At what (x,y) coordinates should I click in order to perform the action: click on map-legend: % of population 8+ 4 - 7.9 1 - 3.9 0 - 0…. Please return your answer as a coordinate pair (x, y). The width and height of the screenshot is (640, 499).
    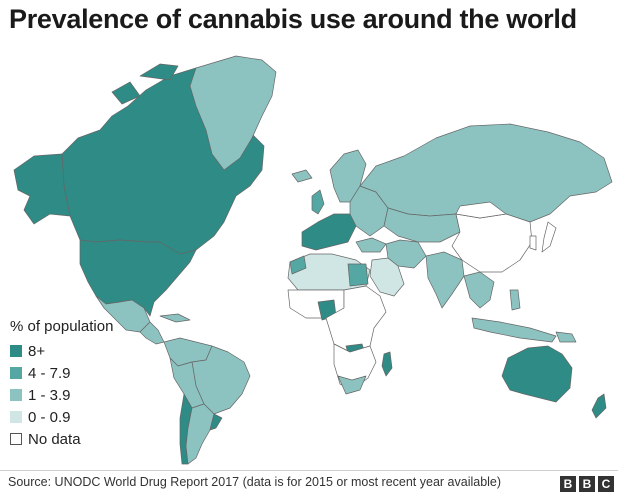
    Looking at the image, I should click on (85, 384).